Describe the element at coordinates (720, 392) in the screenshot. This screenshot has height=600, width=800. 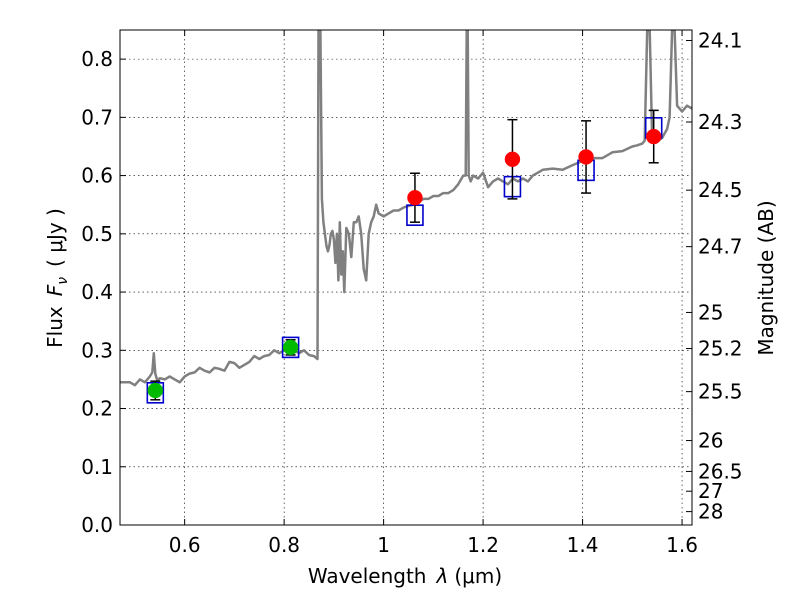
I see `y2-tick-label: 25.5` at that location.